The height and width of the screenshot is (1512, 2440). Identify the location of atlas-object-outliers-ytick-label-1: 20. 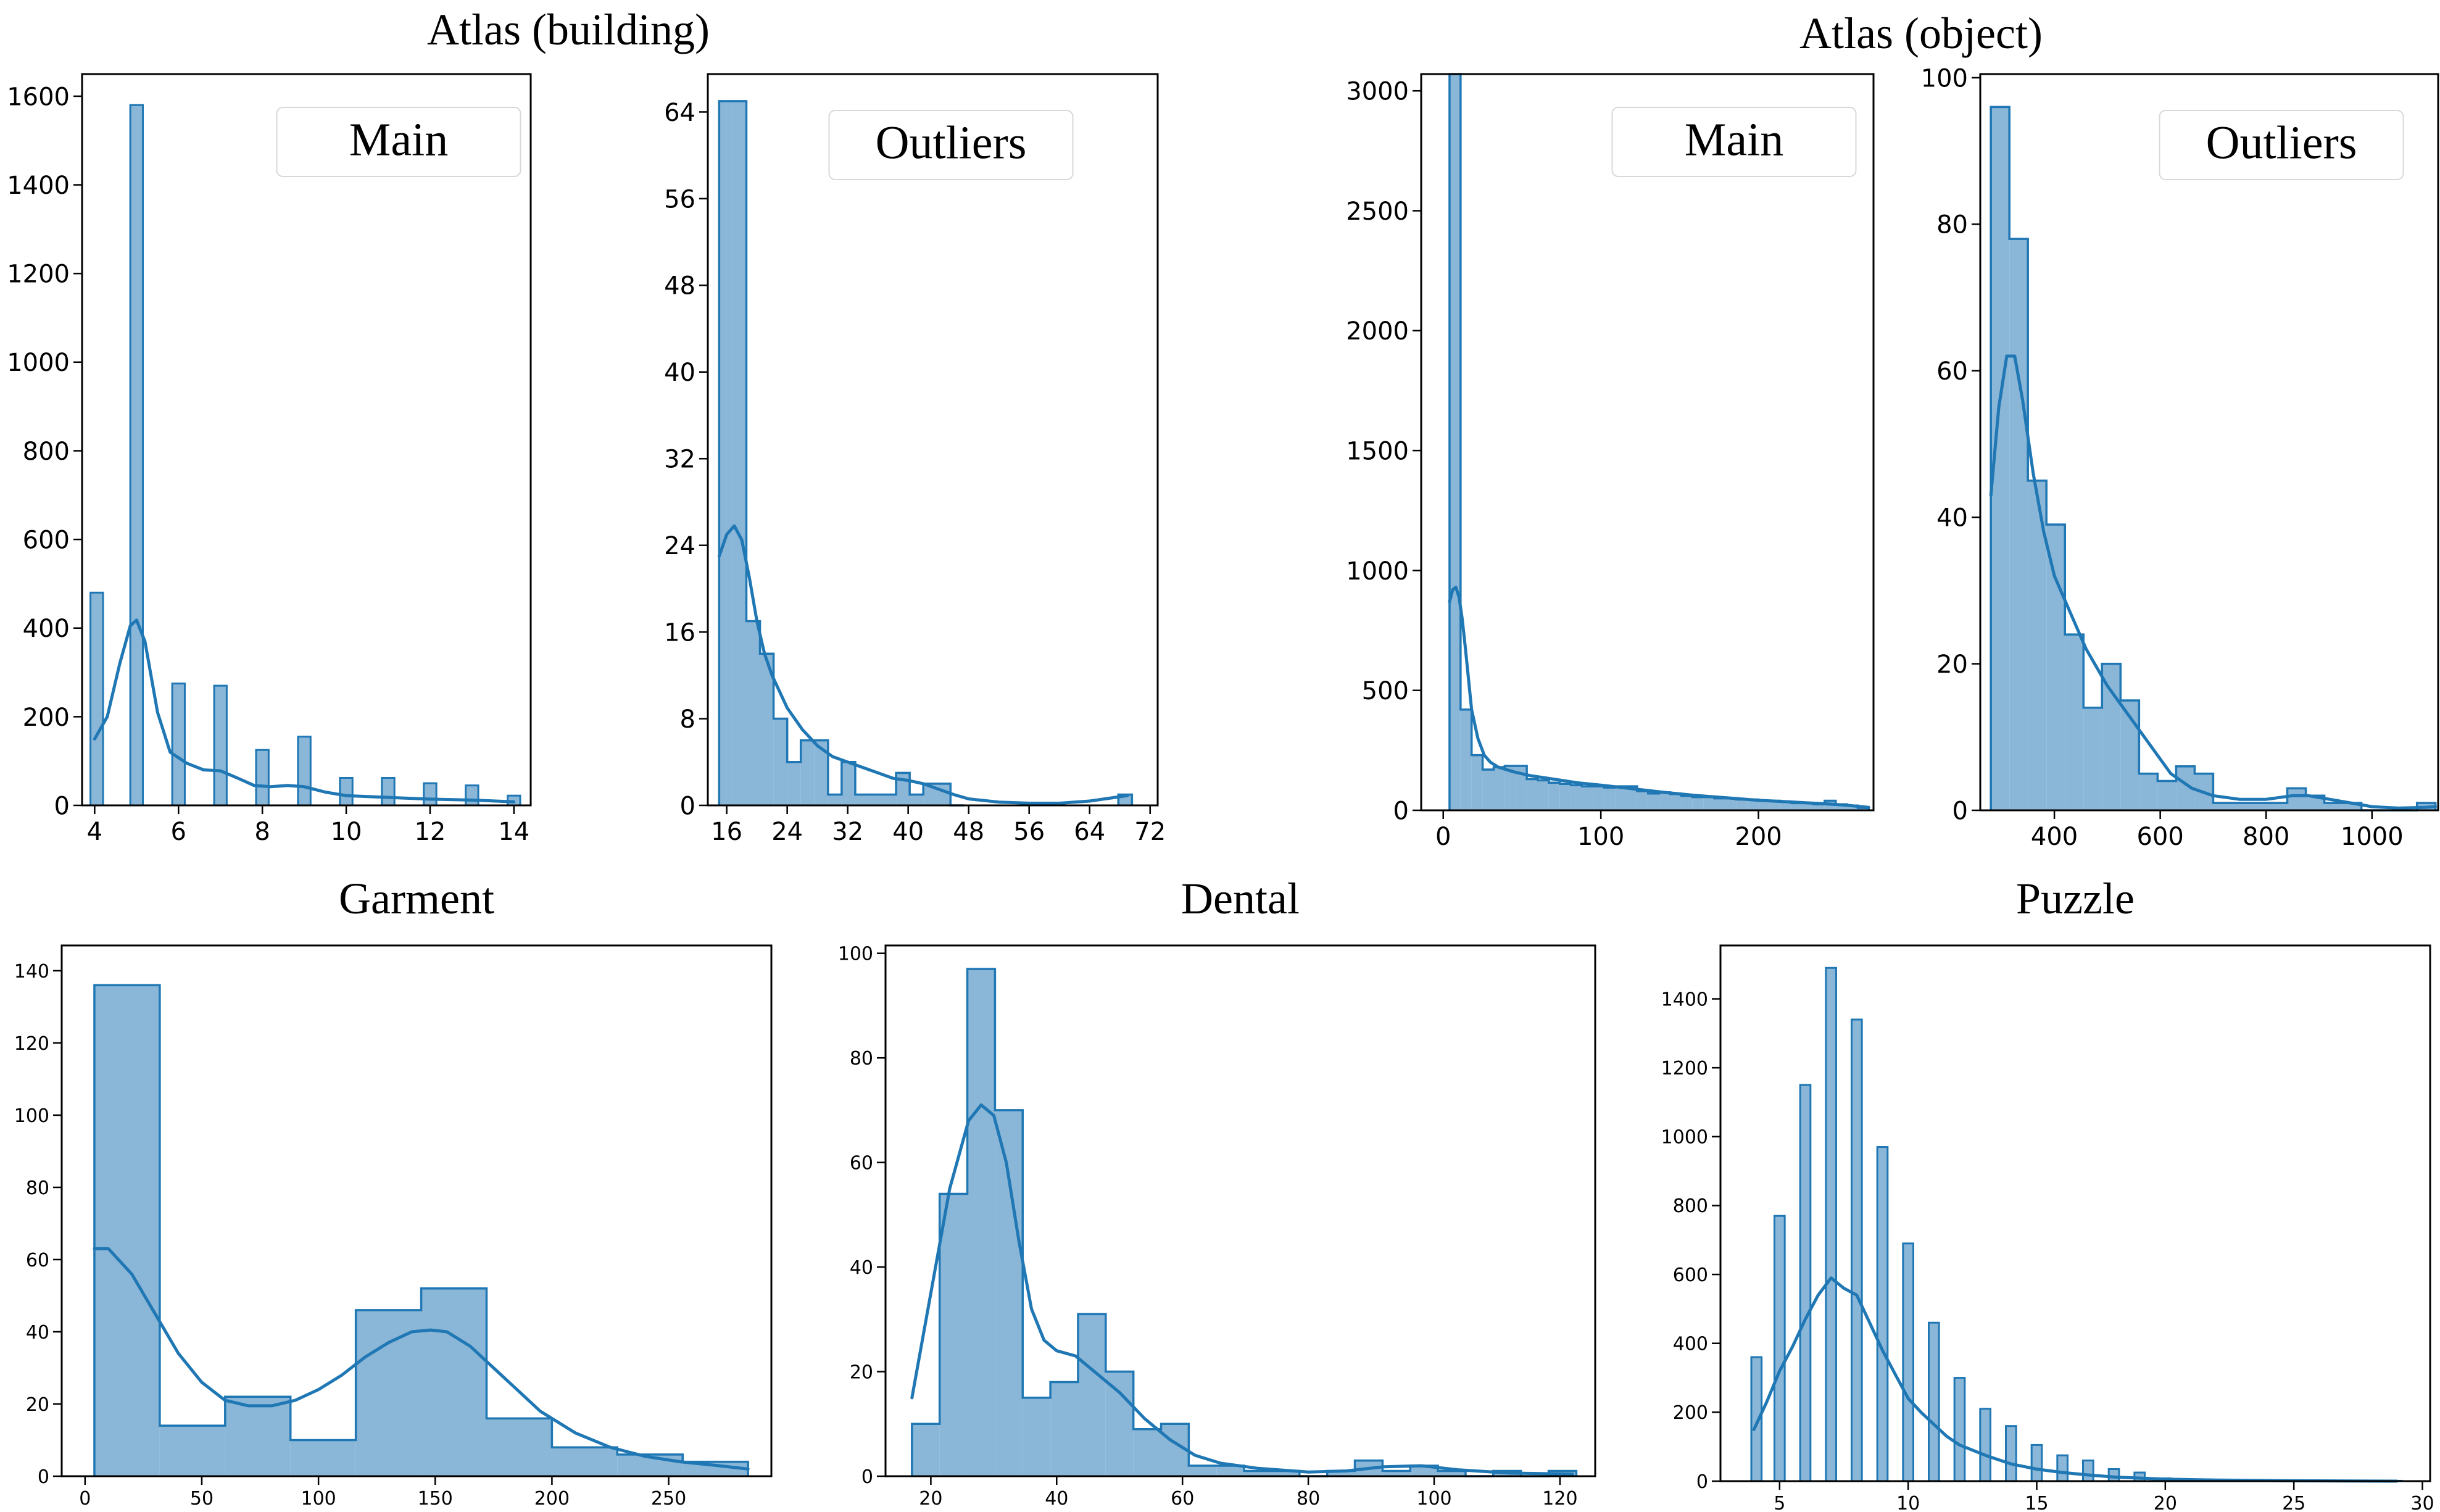
(1952, 664).